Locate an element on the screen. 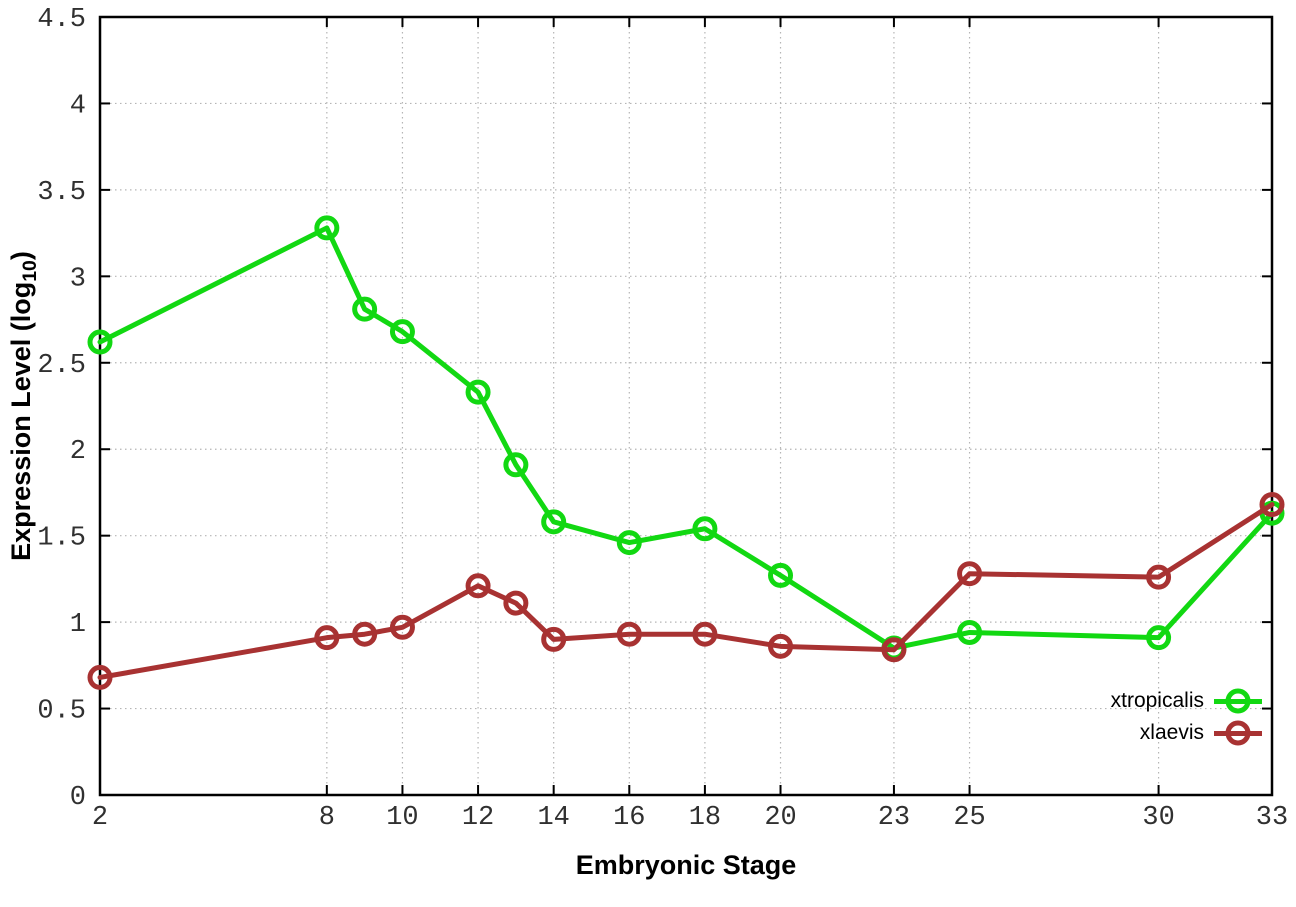 The width and height of the screenshot is (1296, 907). x-tick-label: 20 is located at coordinates (780, 818).